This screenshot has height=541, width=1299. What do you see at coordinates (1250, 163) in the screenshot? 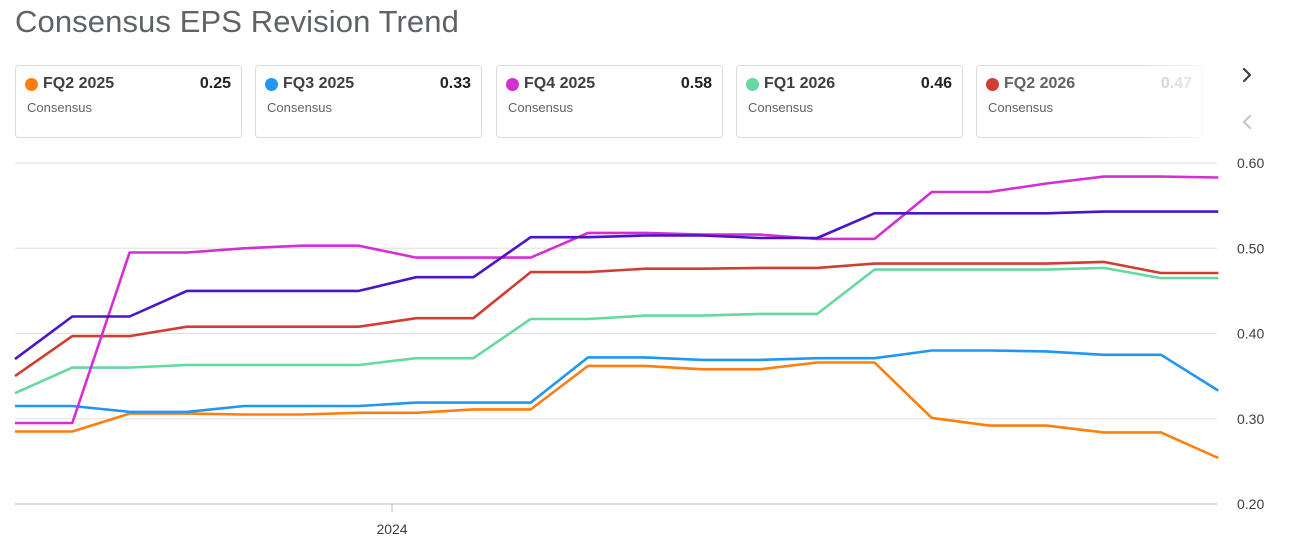
I see `y-tick-label: 0.60` at bounding box center [1250, 163].